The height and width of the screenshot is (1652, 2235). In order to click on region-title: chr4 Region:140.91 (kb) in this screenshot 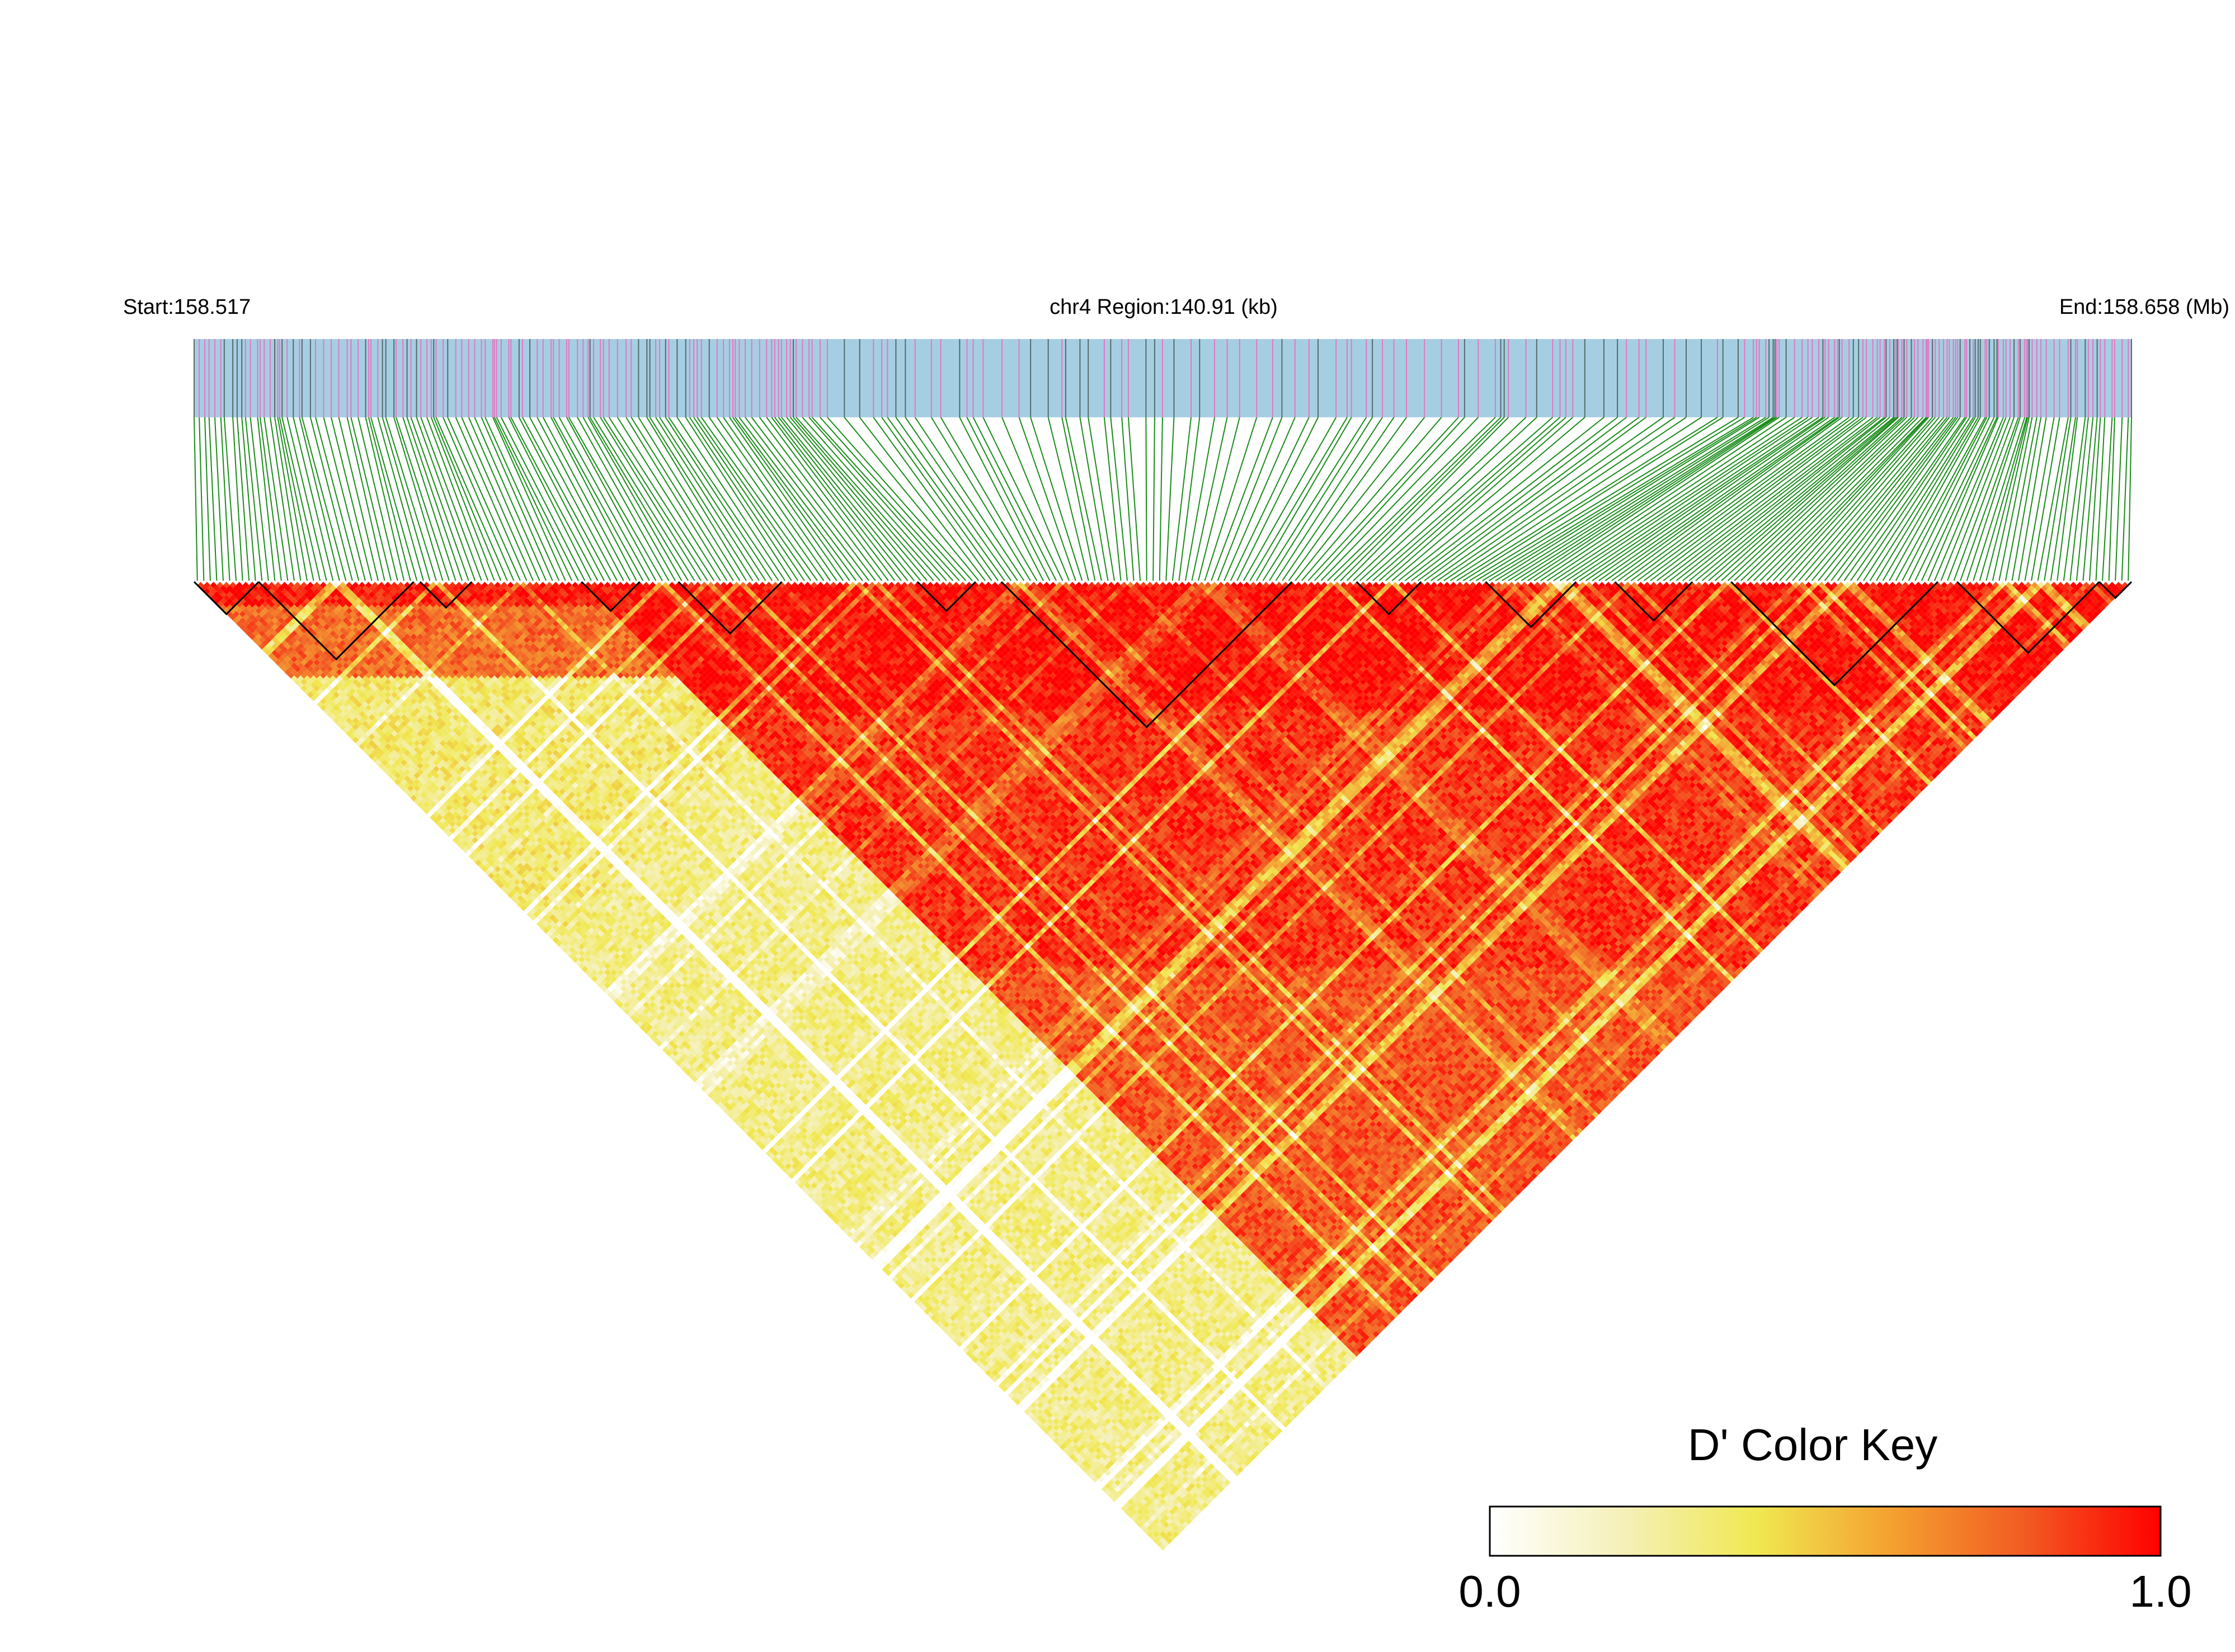, I will do `click(1164, 307)`.